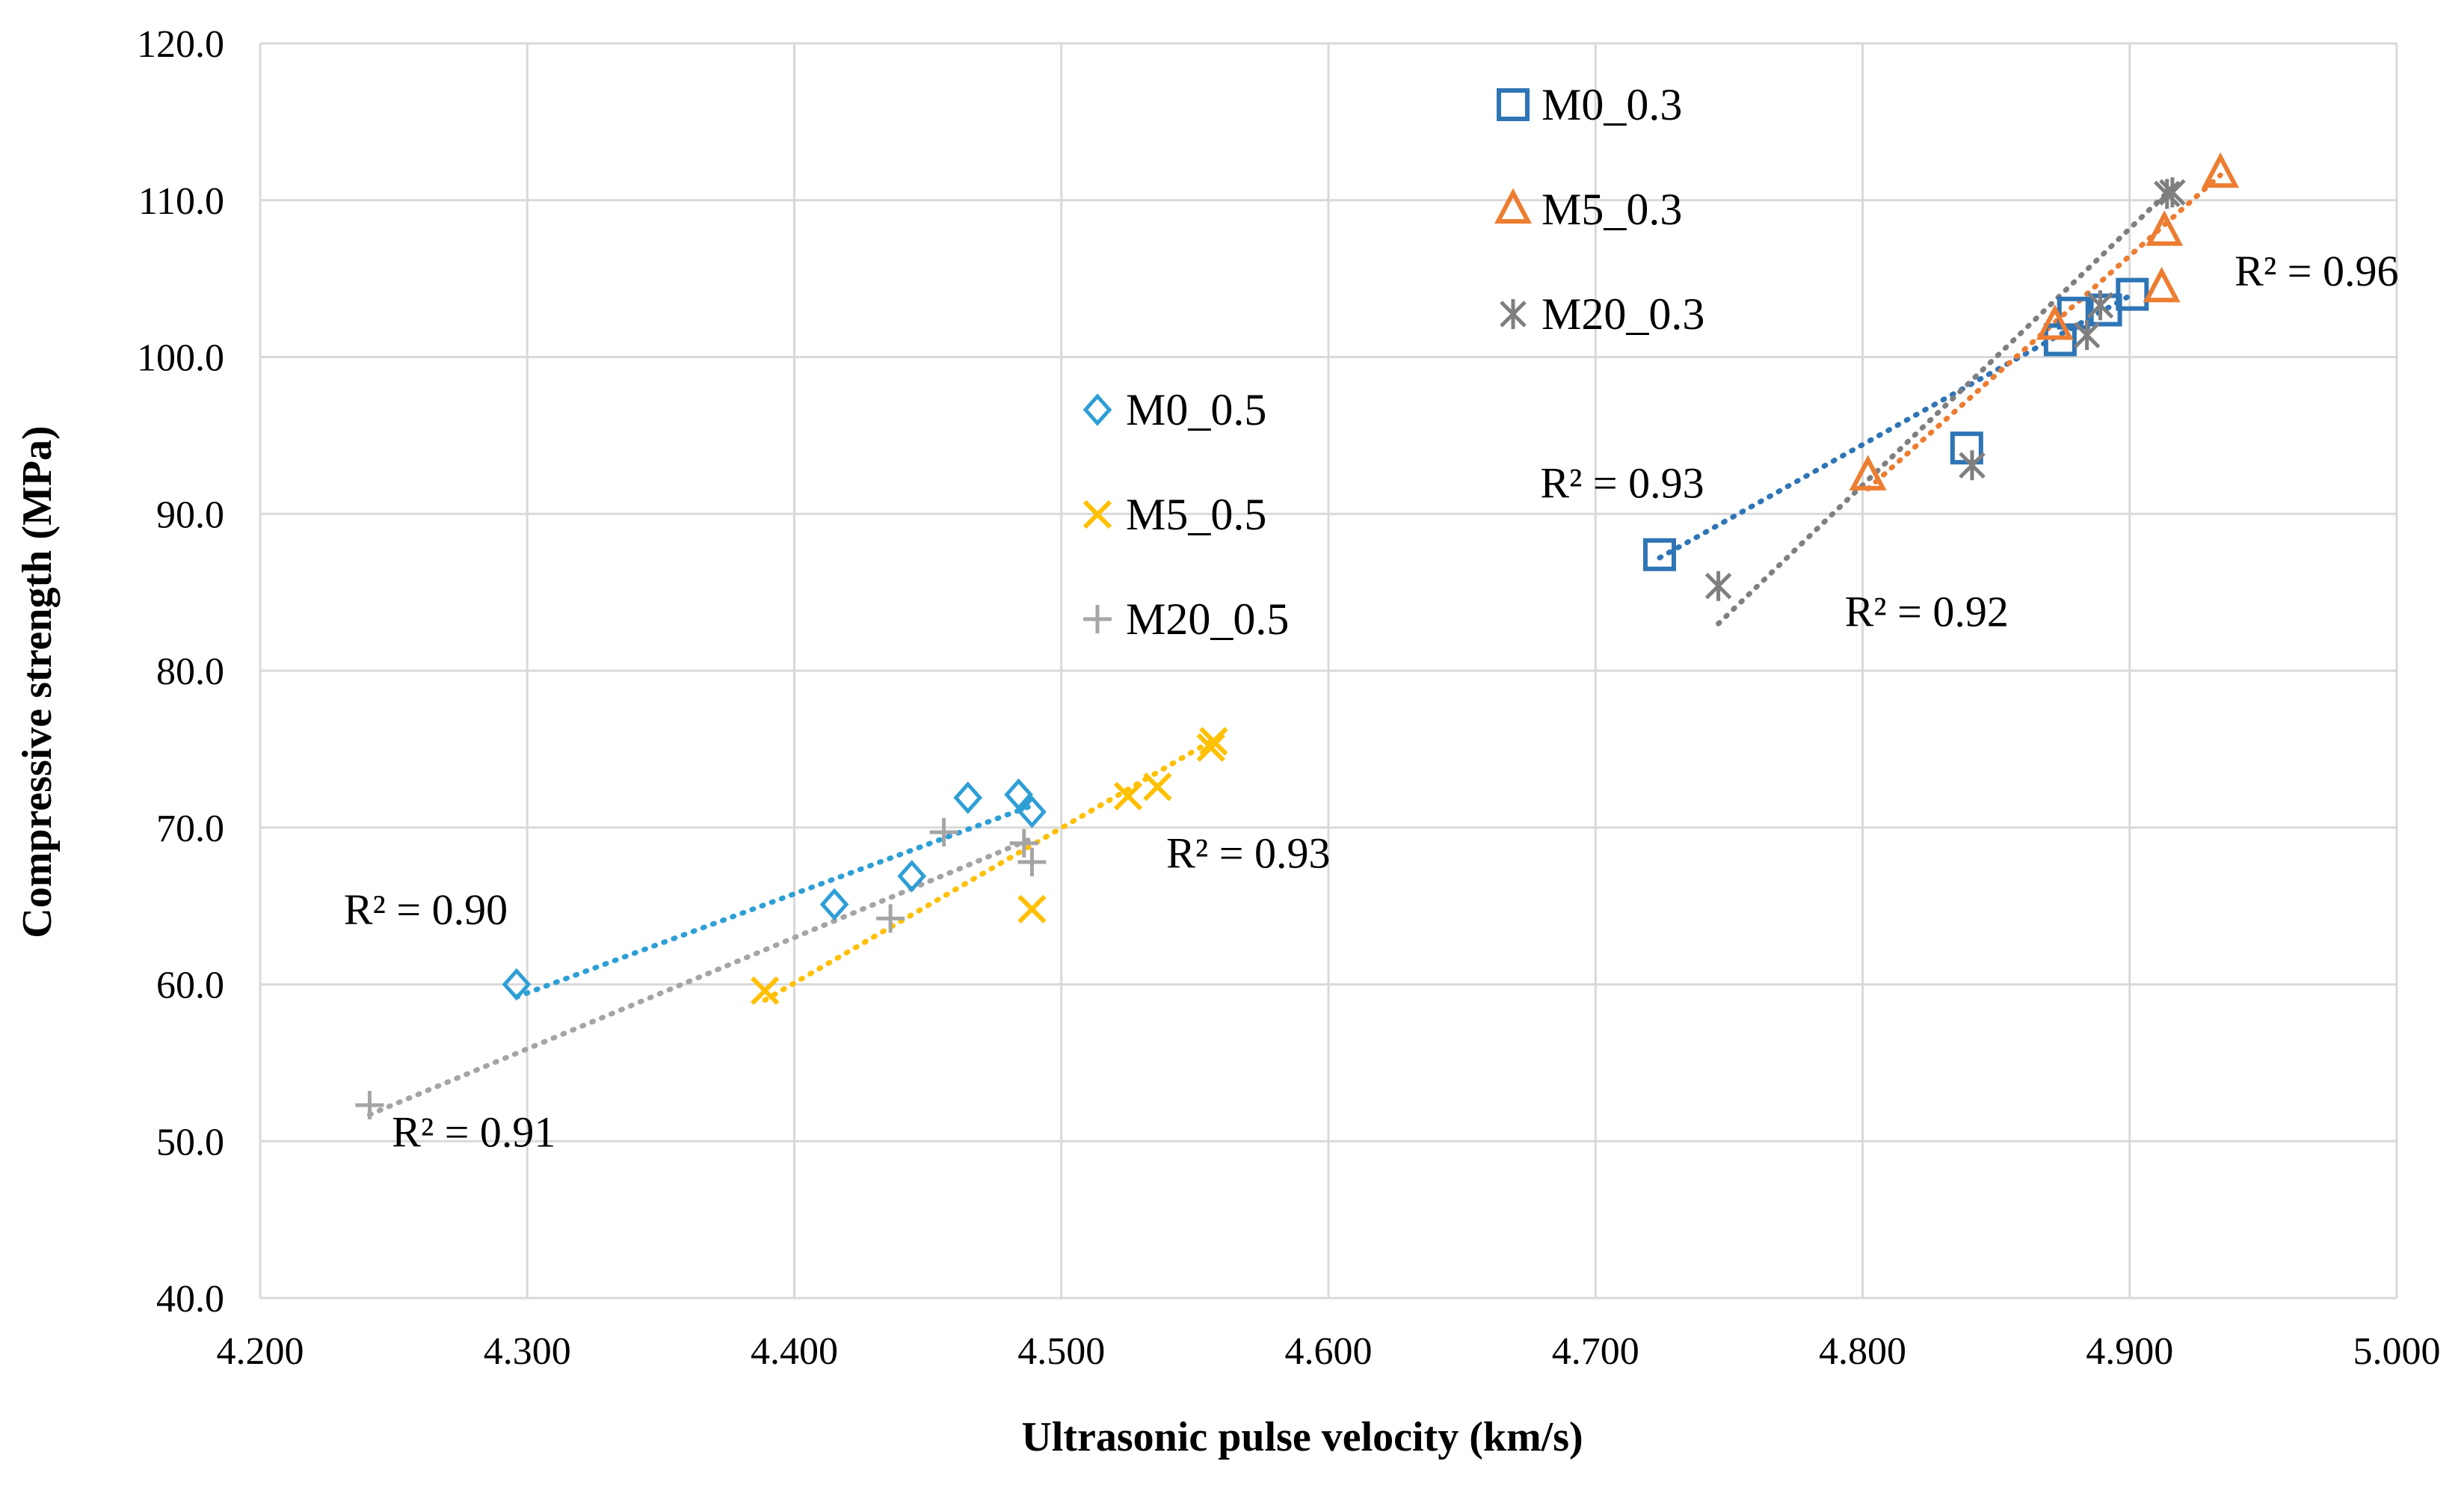  Describe the element at coordinates (190, 829) in the screenshot. I see `y-tick-label: 70.0` at that location.